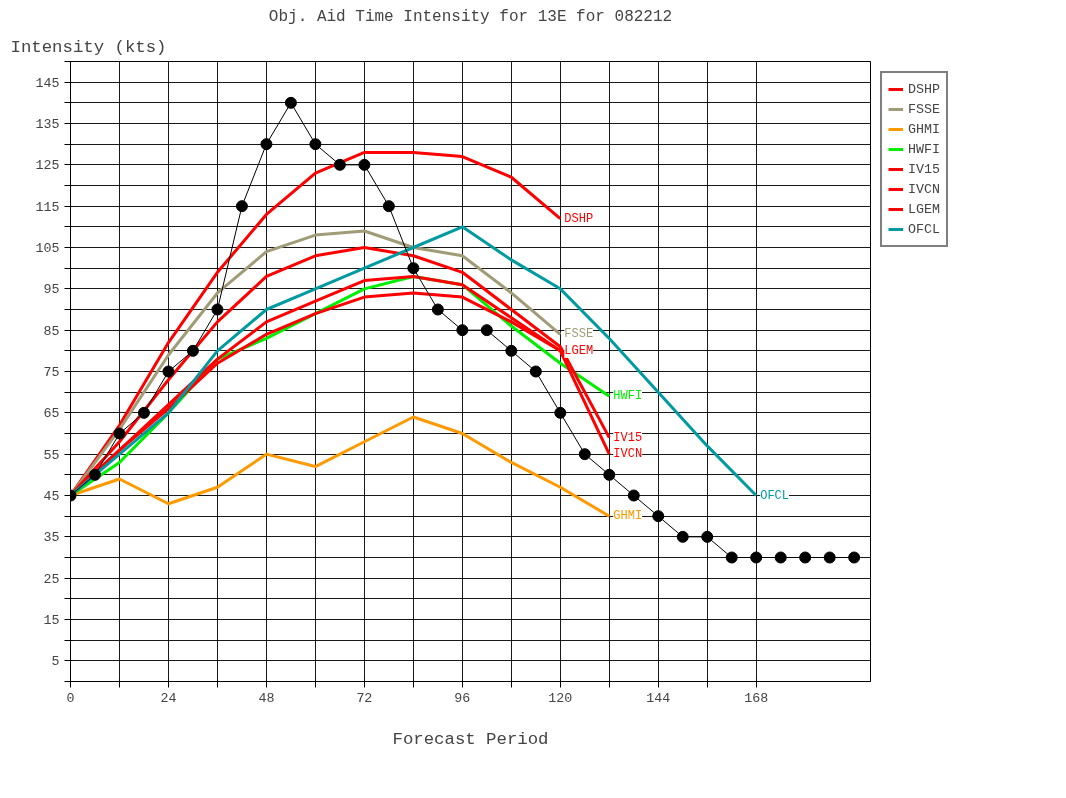  I want to click on y-tick-label: 25, so click(51, 579).